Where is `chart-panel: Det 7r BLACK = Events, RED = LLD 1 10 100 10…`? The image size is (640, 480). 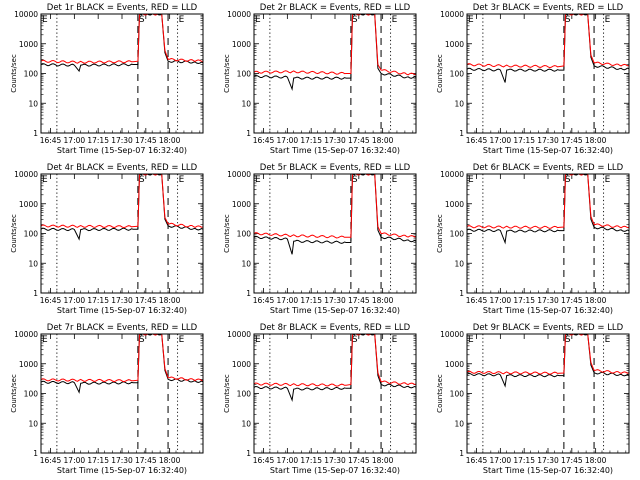 chart-panel: Det 7r BLACK = Events, RED = LLD 1 10 100 10… is located at coordinates (107, 399).